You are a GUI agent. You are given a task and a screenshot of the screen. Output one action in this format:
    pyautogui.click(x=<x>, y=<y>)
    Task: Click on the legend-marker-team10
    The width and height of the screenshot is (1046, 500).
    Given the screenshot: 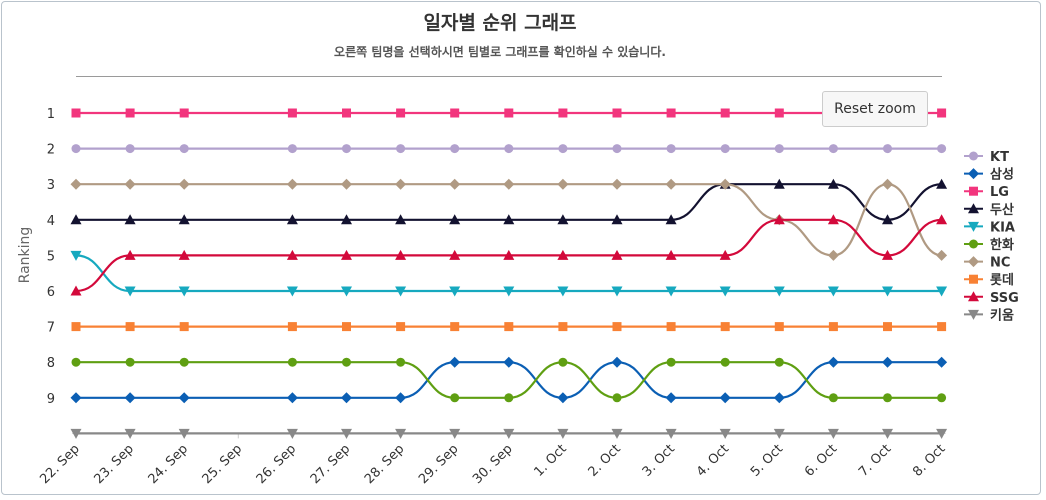 What is the action you would take?
    pyautogui.click(x=973, y=314)
    